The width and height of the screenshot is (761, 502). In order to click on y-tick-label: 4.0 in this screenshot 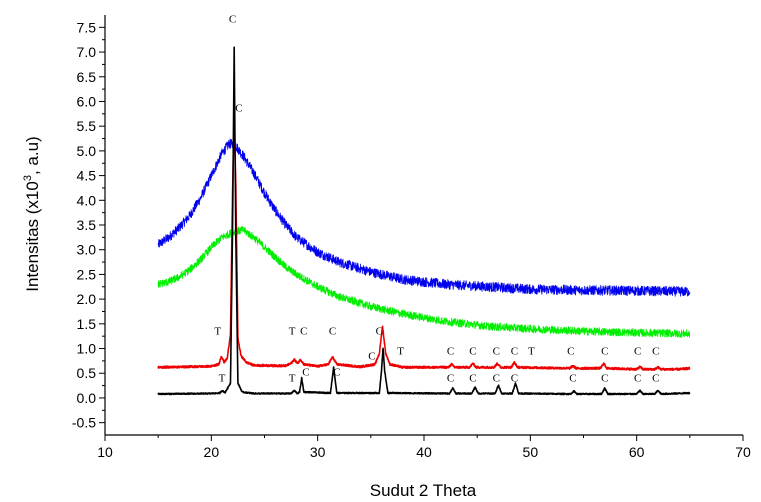, I will do `click(87, 200)`.